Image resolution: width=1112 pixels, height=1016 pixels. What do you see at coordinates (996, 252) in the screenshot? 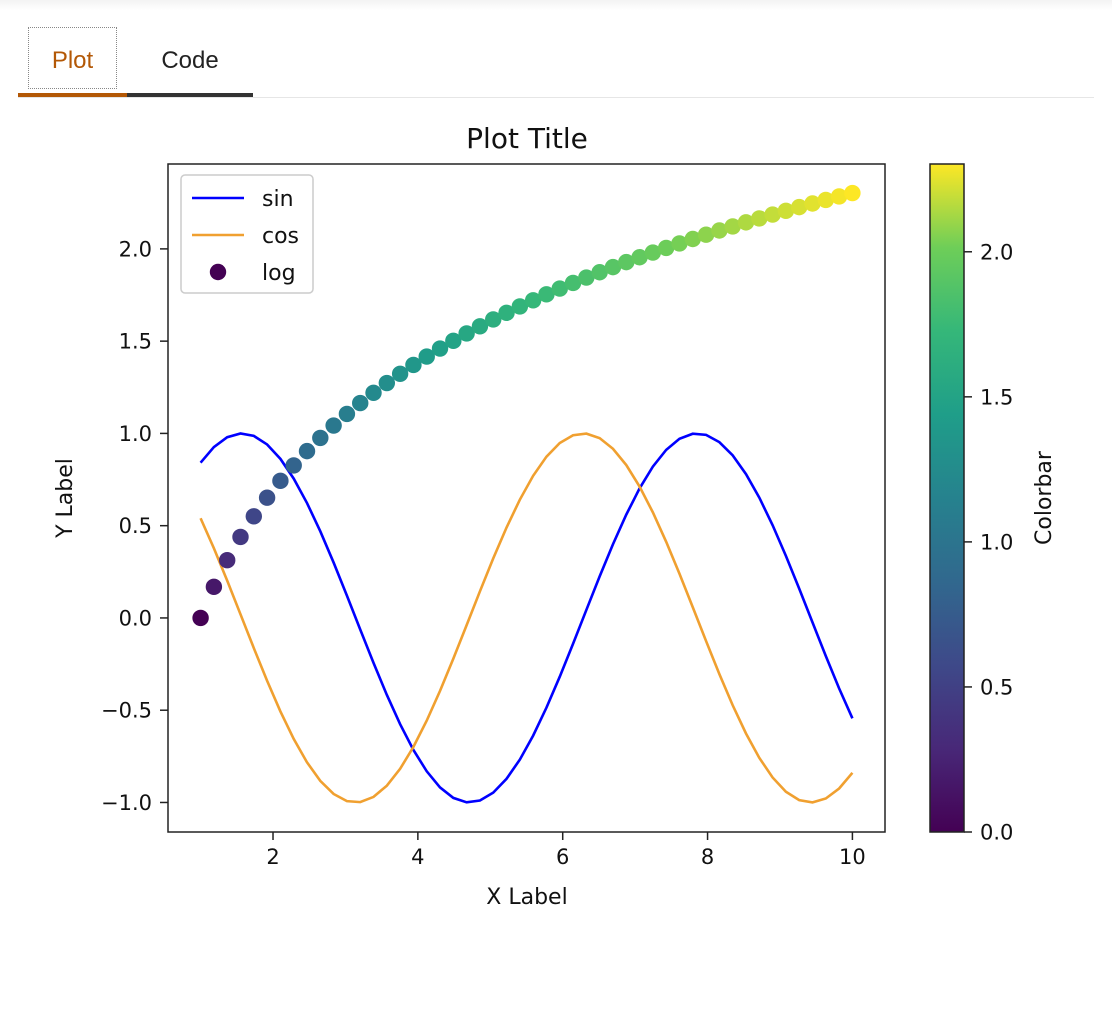
I see `colorbar-tick-label: 2.0` at bounding box center [996, 252].